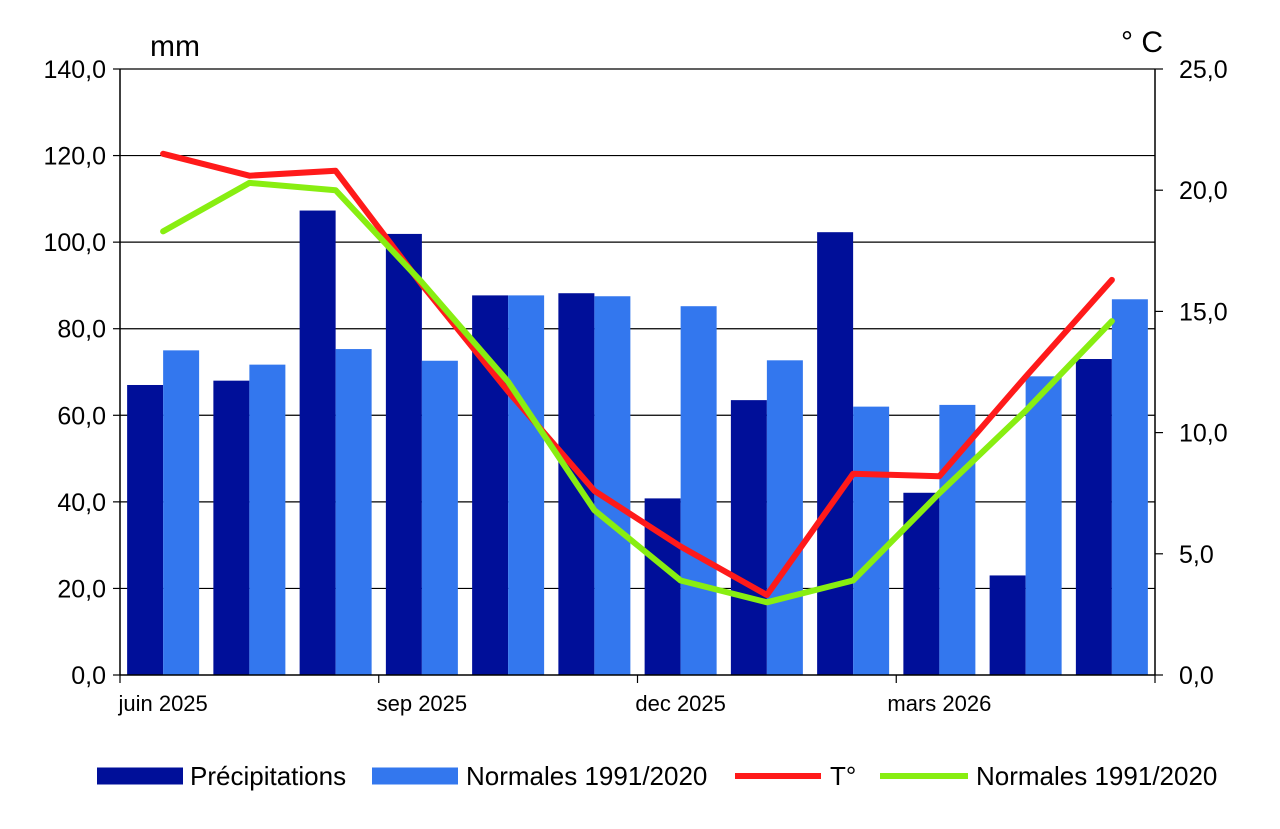 The height and width of the screenshot is (829, 1280). Describe the element at coordinates (88, 676) in the screenshot. I see `left-tick-label: 0,0` at that location.